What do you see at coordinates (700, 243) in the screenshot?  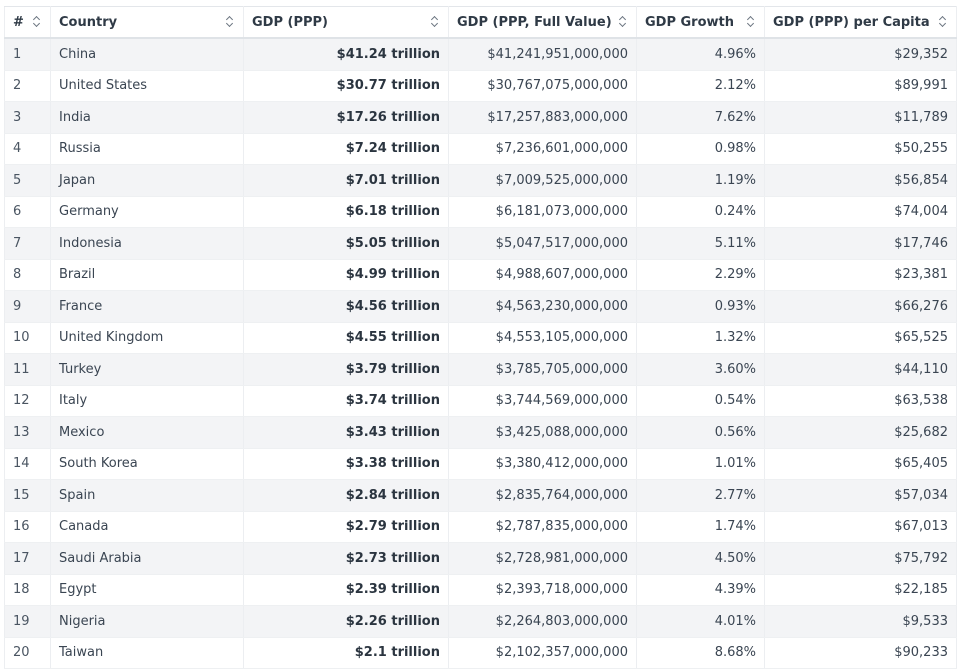 I see `growth-cell: 5.11%` at bounding box center [700, 243].